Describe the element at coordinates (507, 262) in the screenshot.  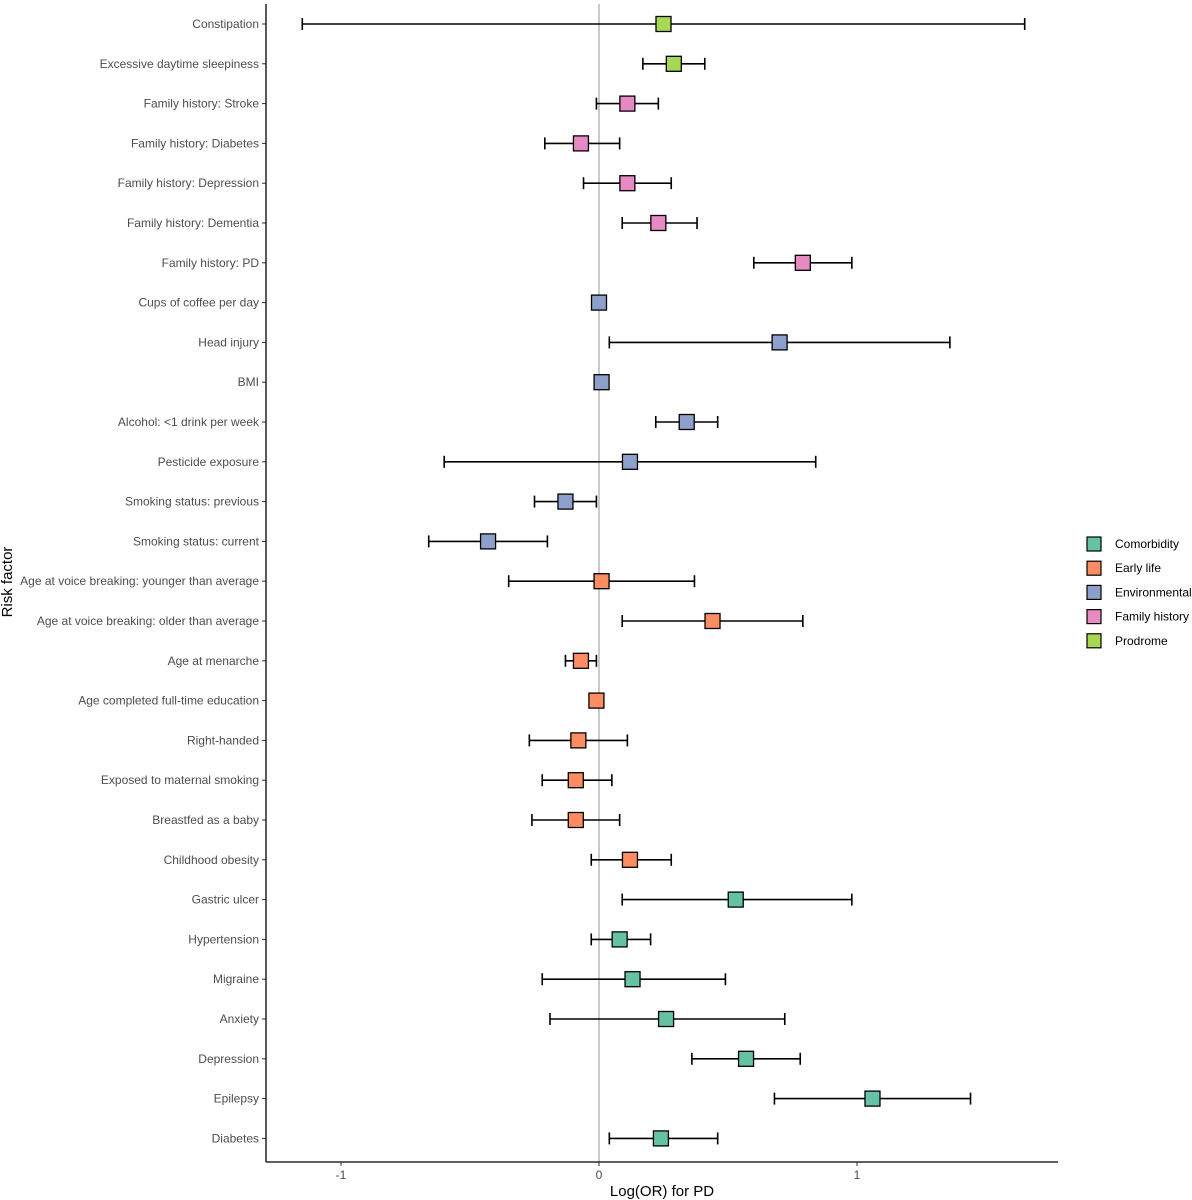
I see `risk-factor-row: Family history: PD` at that location.